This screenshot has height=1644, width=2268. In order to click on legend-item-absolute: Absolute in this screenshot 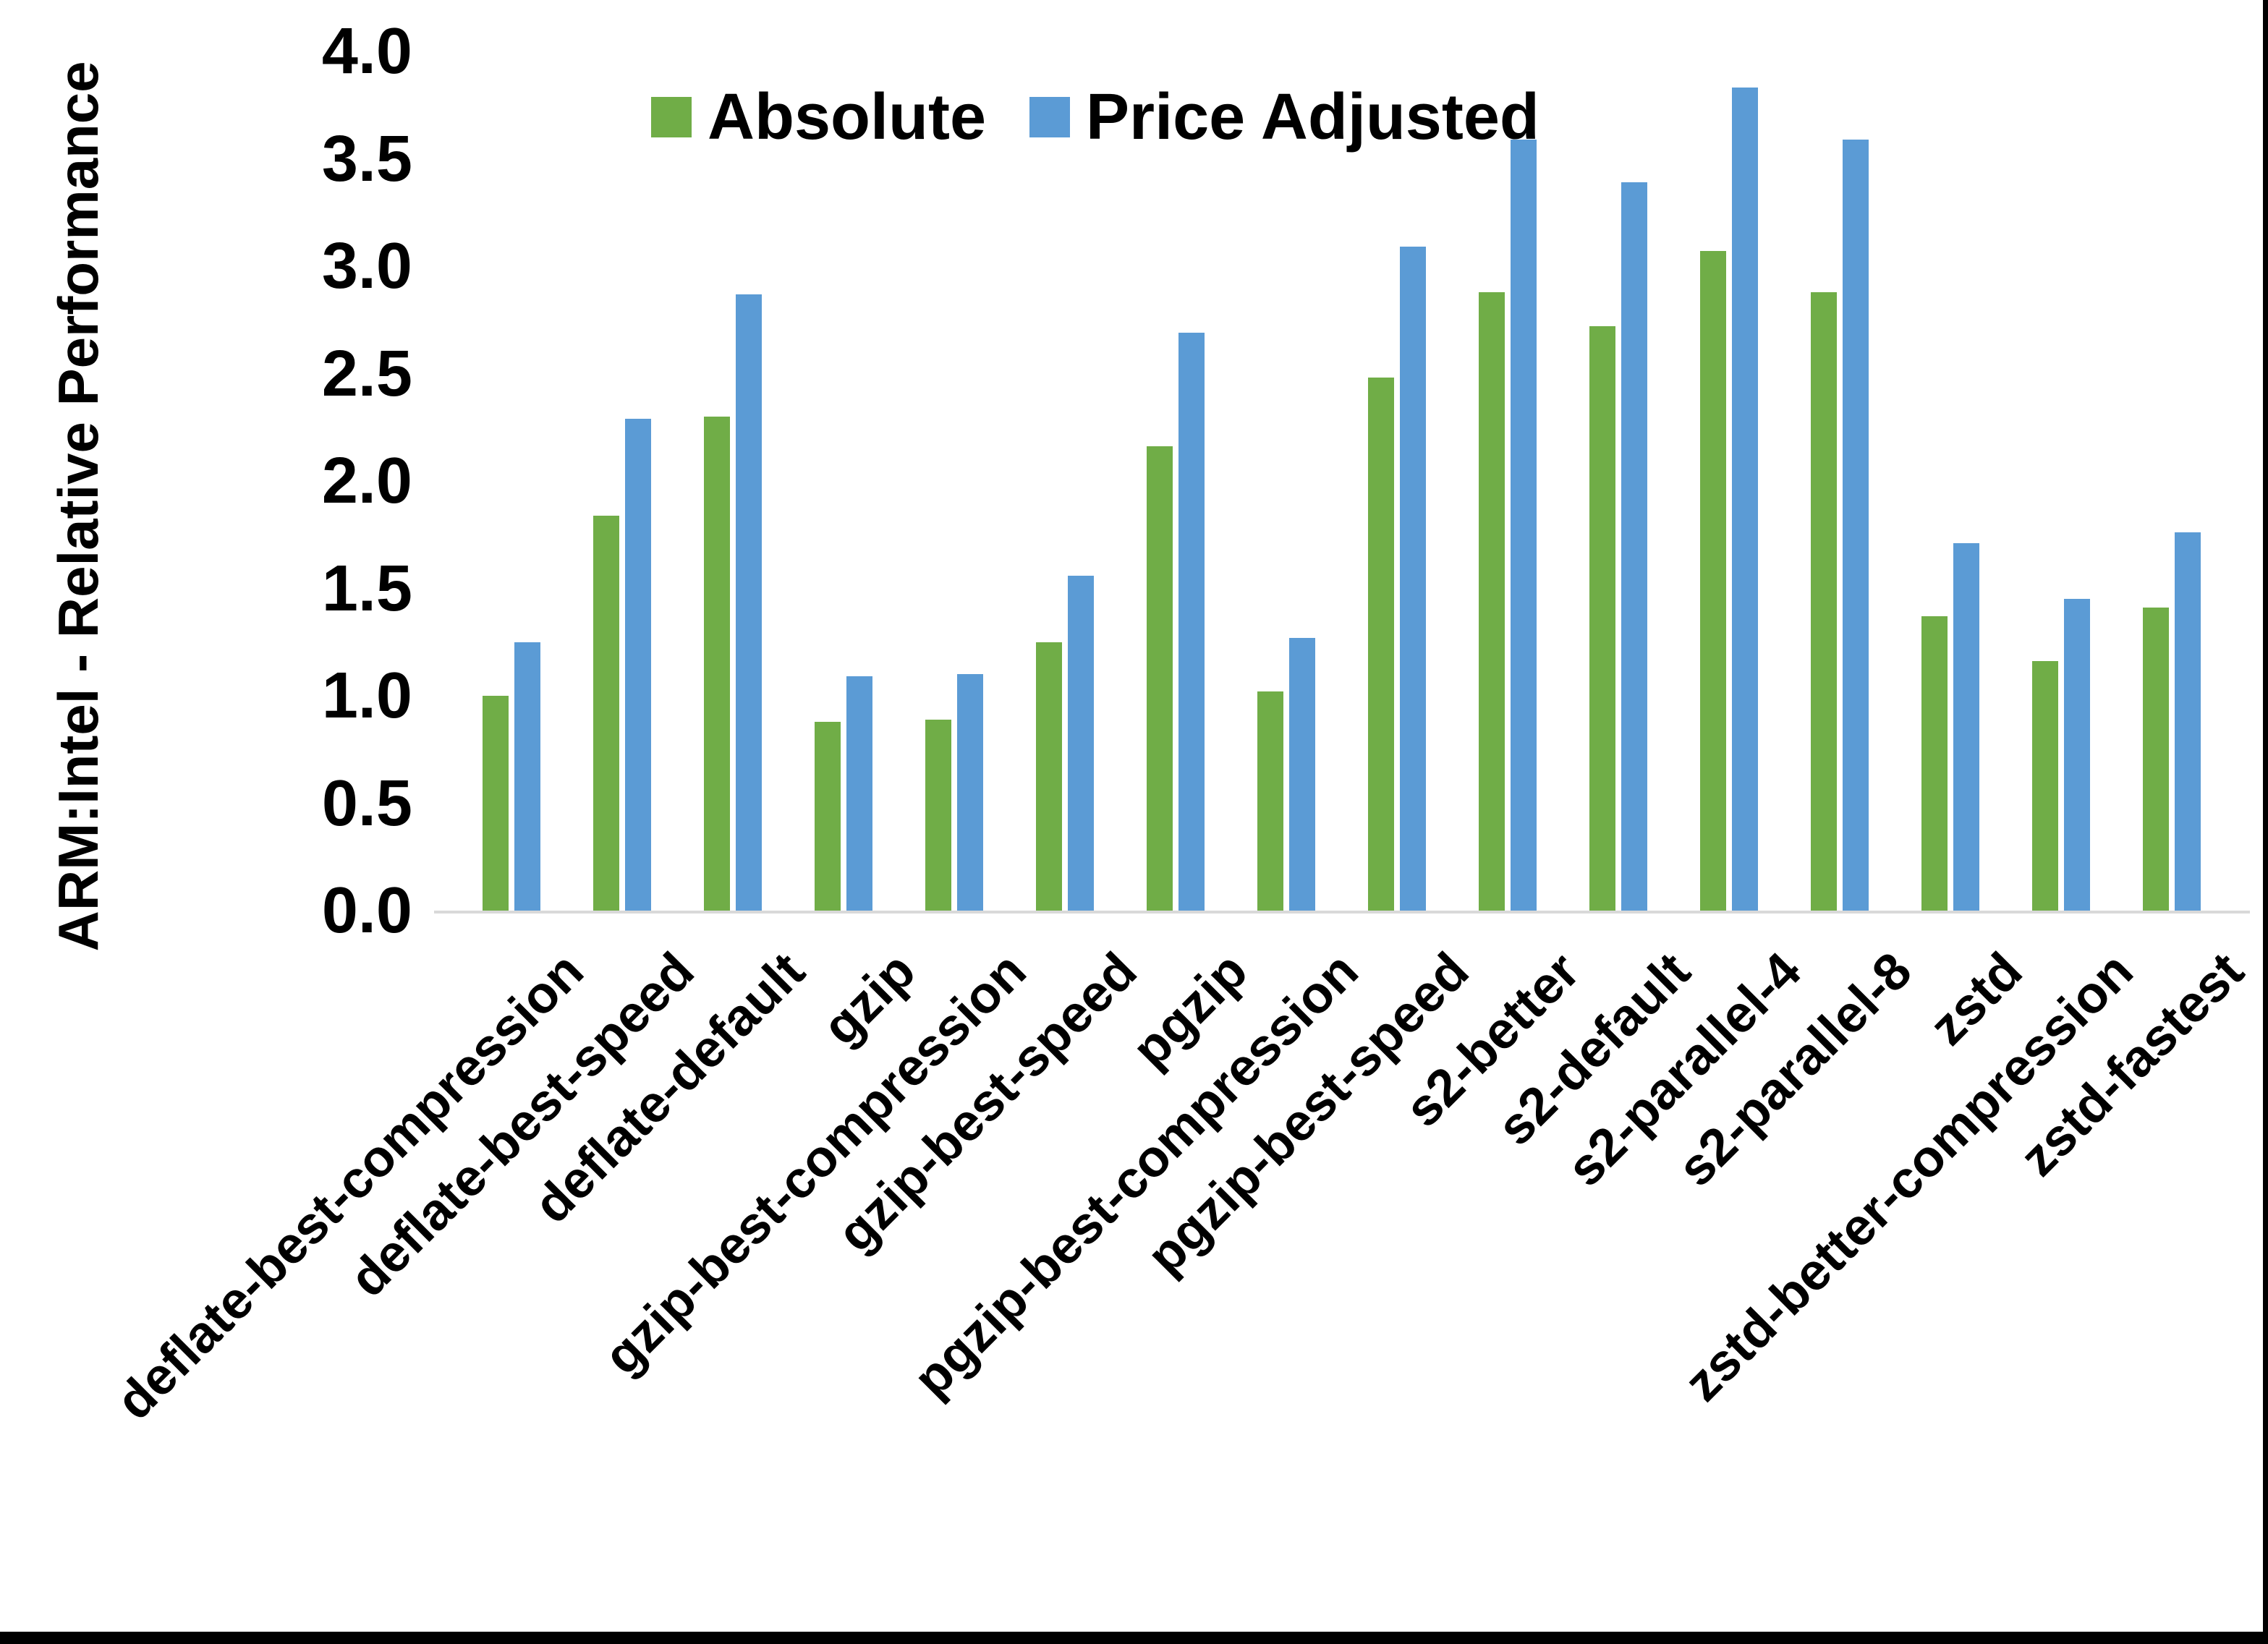, I will do `click(818, 117)`.